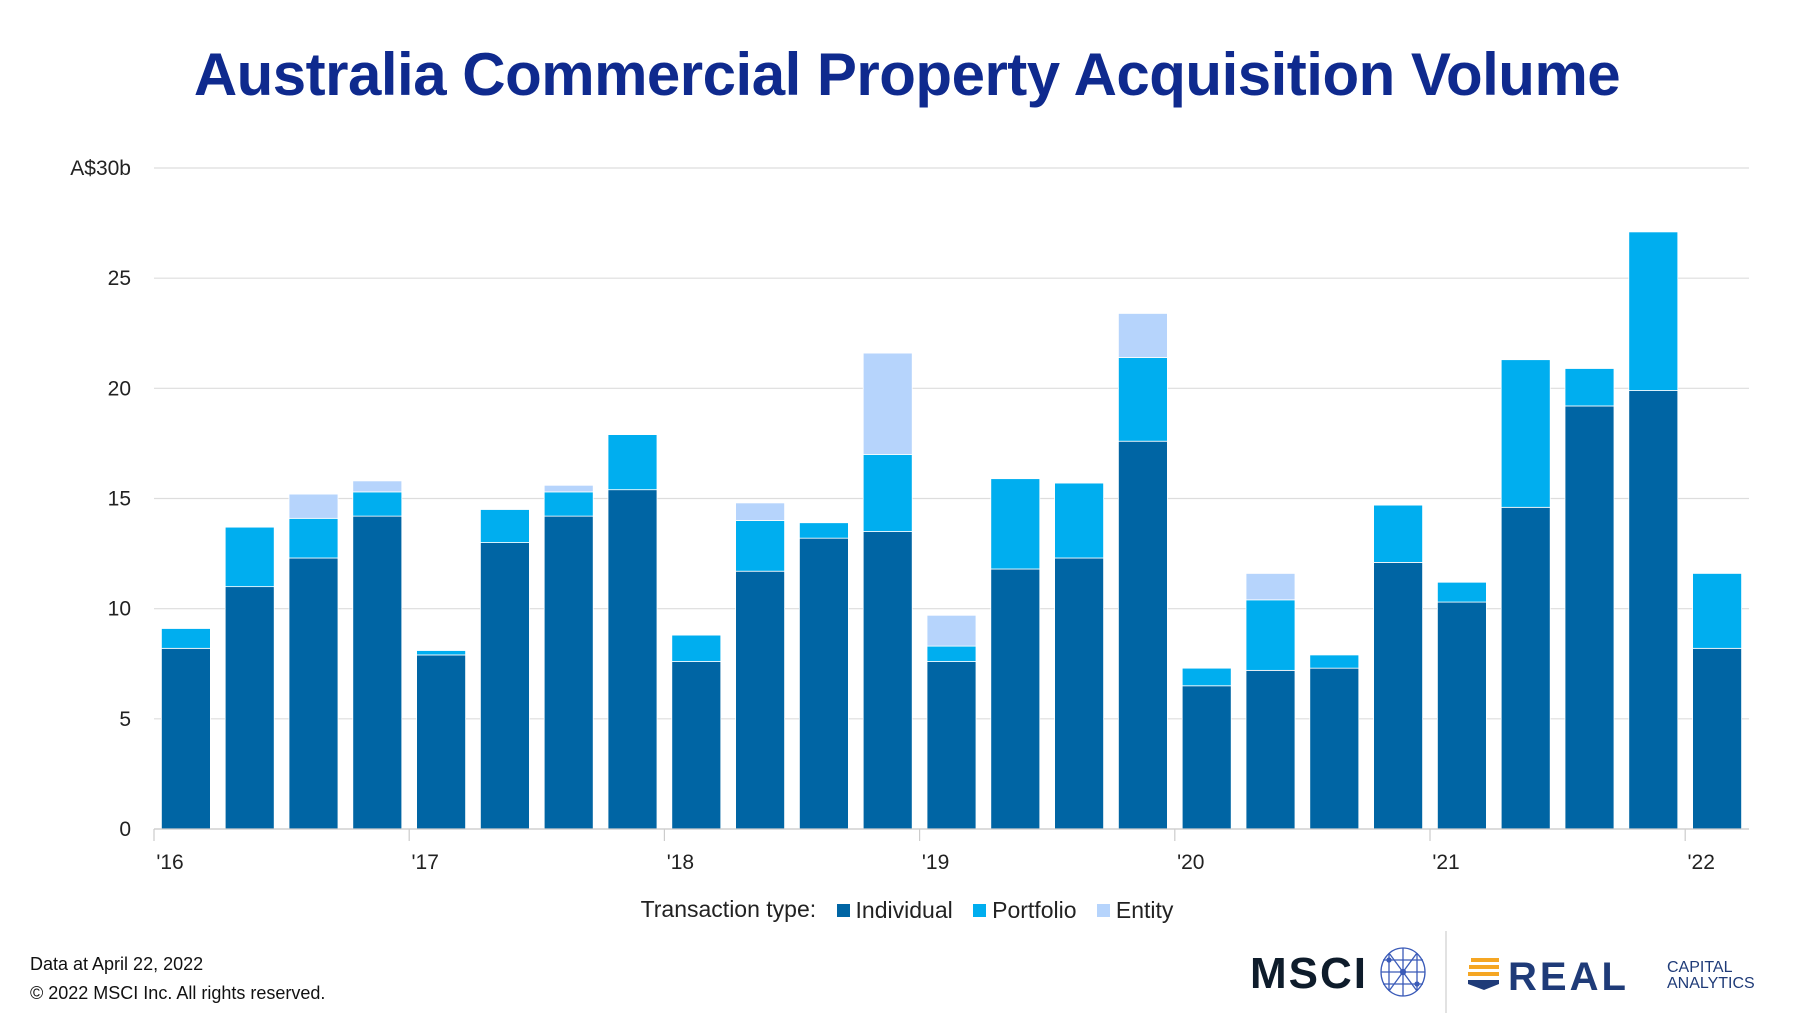 The width and height of the screenshot is (1814, 1021). Describe the element at coordinates (125, 719) in the screenshot. I see `y-tick-label: 5` at that location.